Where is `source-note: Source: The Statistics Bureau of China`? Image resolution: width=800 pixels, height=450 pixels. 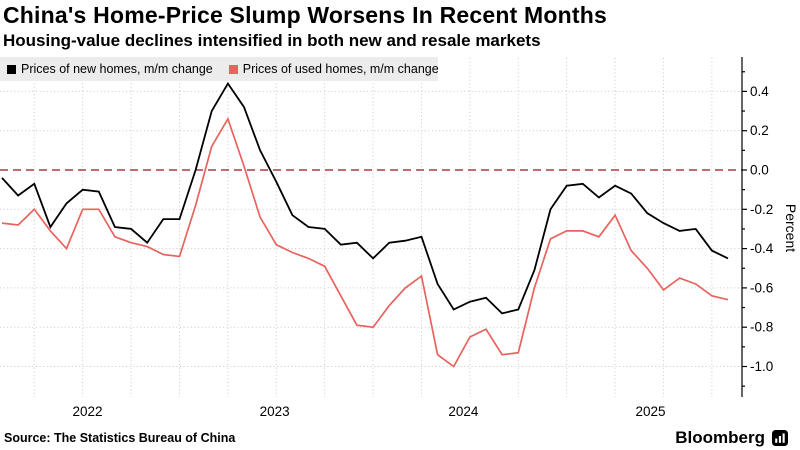
source-note: Source: The Statistics Bureau of China is located at coordinates (120, 438).